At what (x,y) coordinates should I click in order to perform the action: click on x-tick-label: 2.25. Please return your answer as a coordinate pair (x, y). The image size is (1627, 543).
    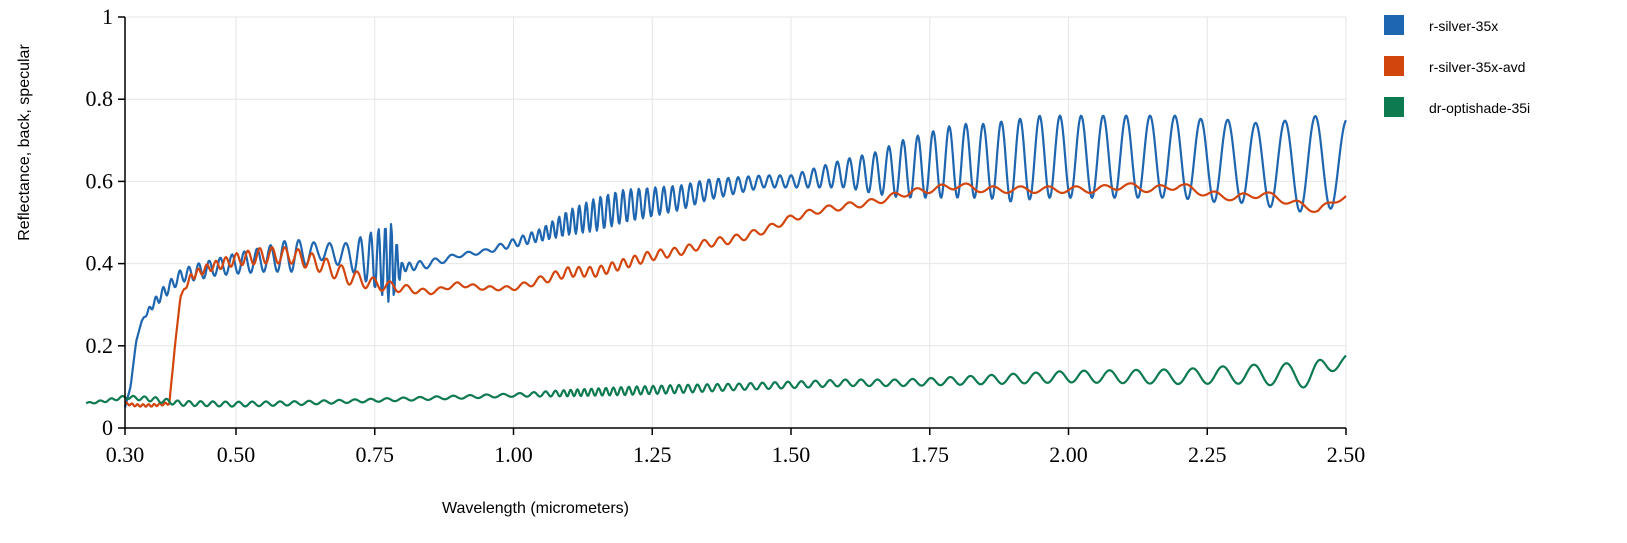
    Looking at the image, I should click on (1207, 454).